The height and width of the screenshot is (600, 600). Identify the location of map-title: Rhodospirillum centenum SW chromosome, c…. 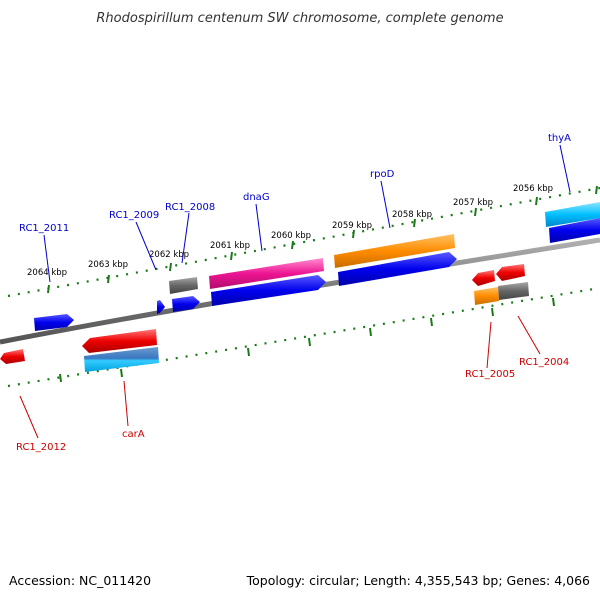
(299, 18).